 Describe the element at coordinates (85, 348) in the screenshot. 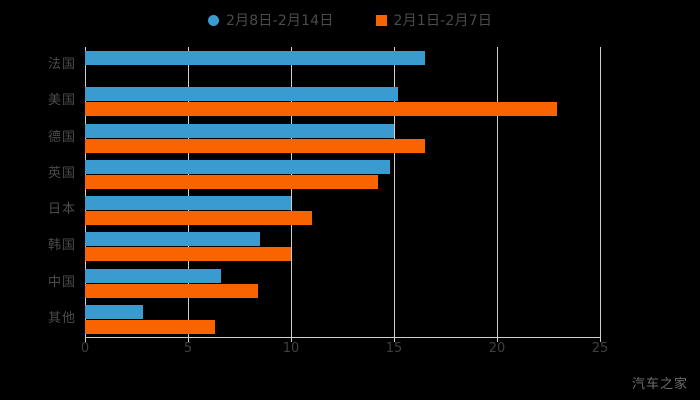

I see `x-tick-label-0: 0` at that location.